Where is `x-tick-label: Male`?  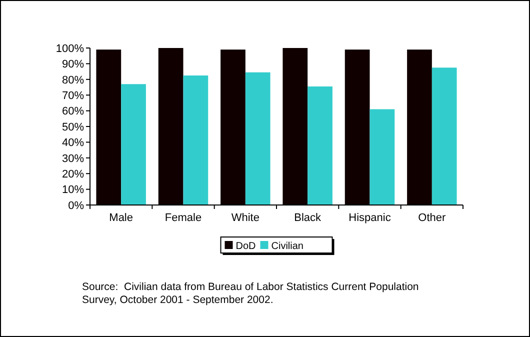 x-tick-label: Male is located at coordinates (121, 218).